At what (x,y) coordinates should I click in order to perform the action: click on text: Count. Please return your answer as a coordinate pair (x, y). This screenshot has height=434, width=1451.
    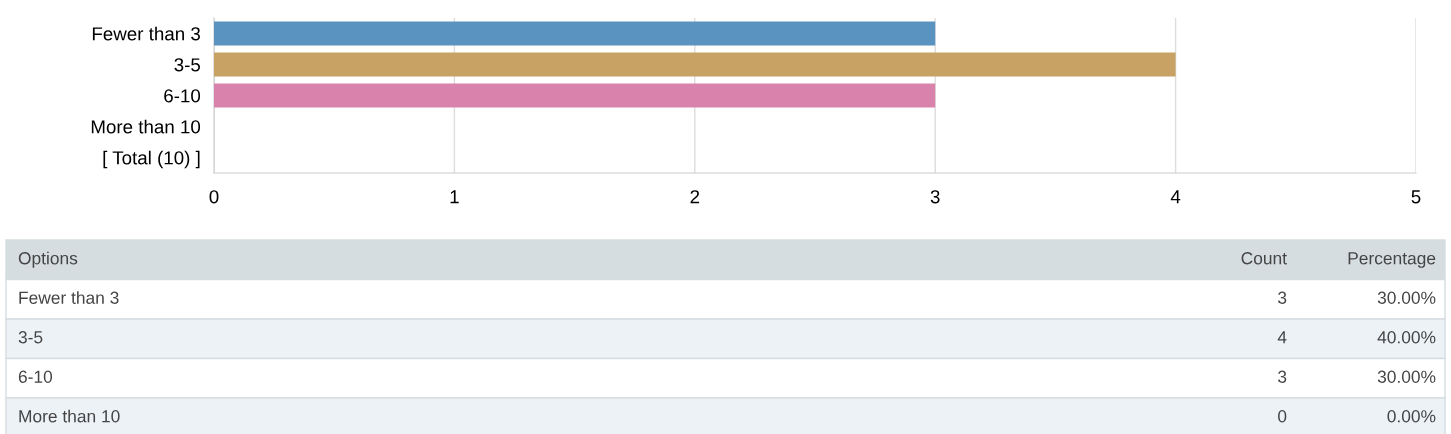
    Looking at the image, I should click on (1264, 258).